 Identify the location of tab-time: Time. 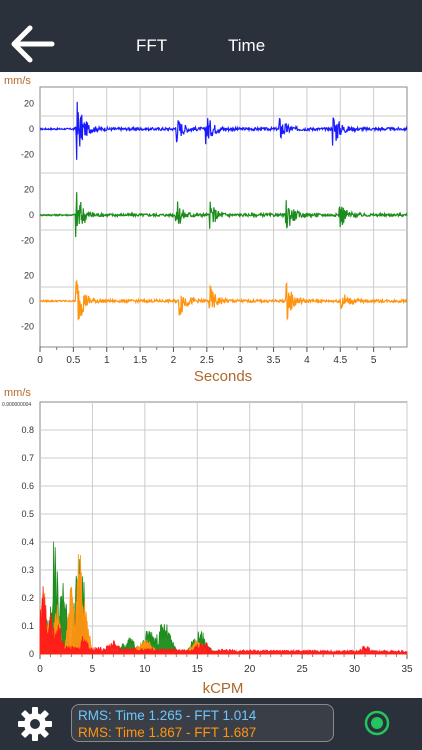
(247, 45).